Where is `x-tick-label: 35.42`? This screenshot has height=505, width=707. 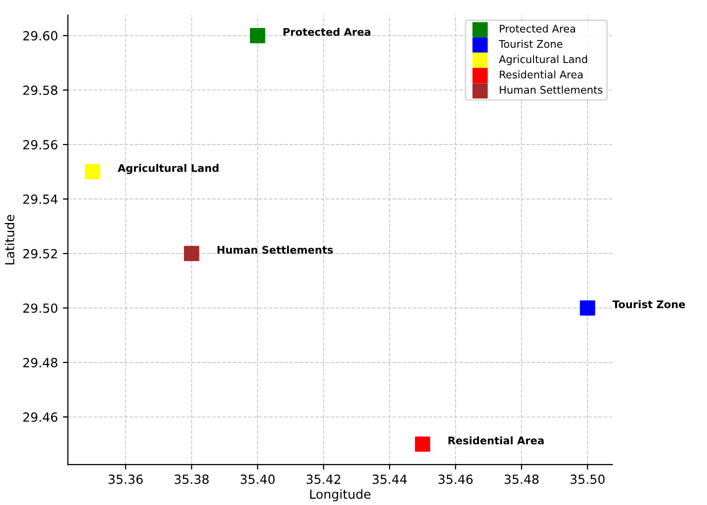
x-tick-label: 35.42 is located at coordinates (323, 479).